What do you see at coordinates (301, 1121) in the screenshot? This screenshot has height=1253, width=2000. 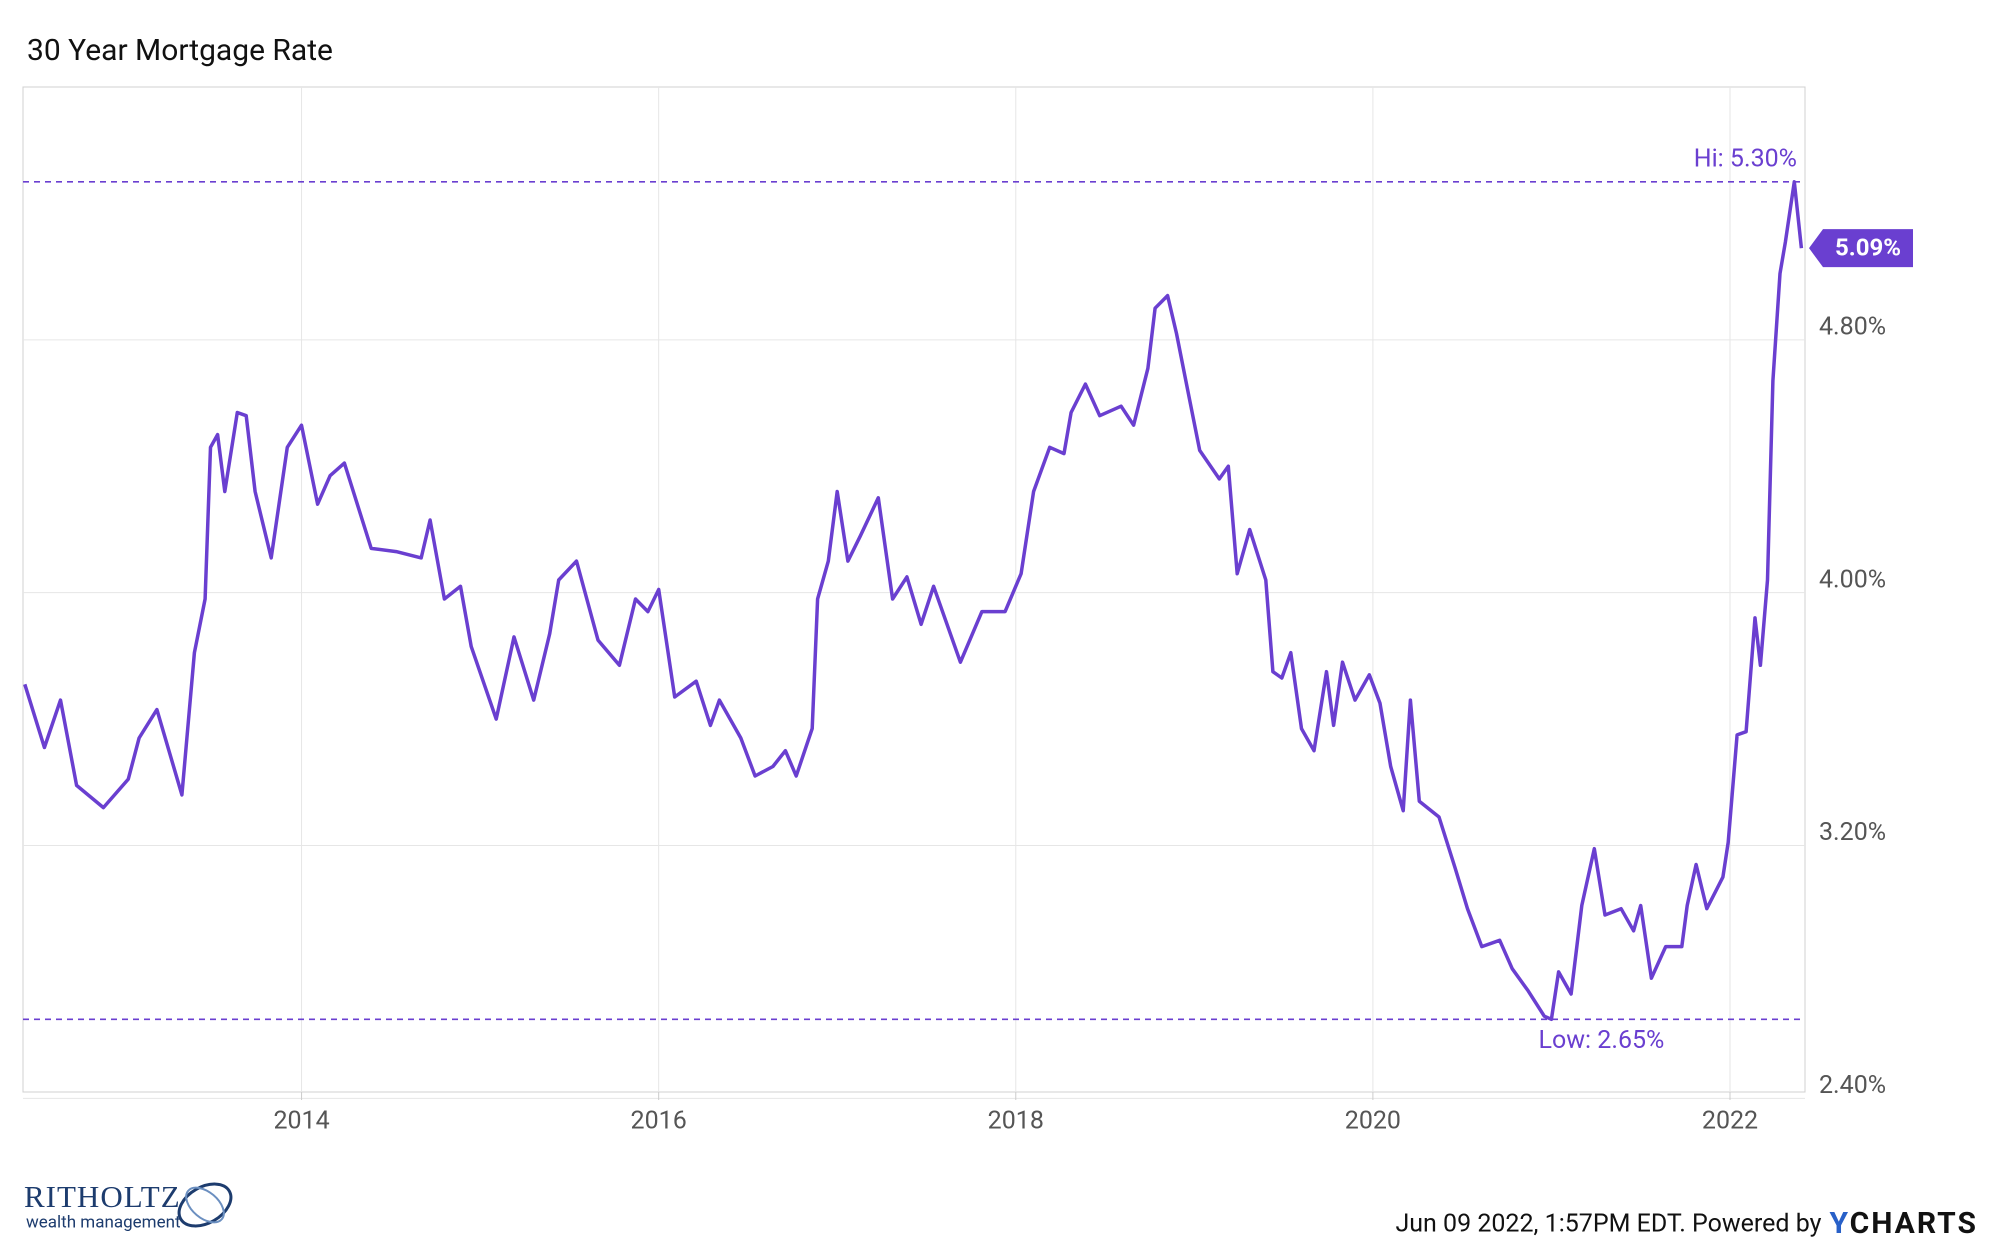 I see `x-tick-label: 2014` at bounding box center [301, 1121].